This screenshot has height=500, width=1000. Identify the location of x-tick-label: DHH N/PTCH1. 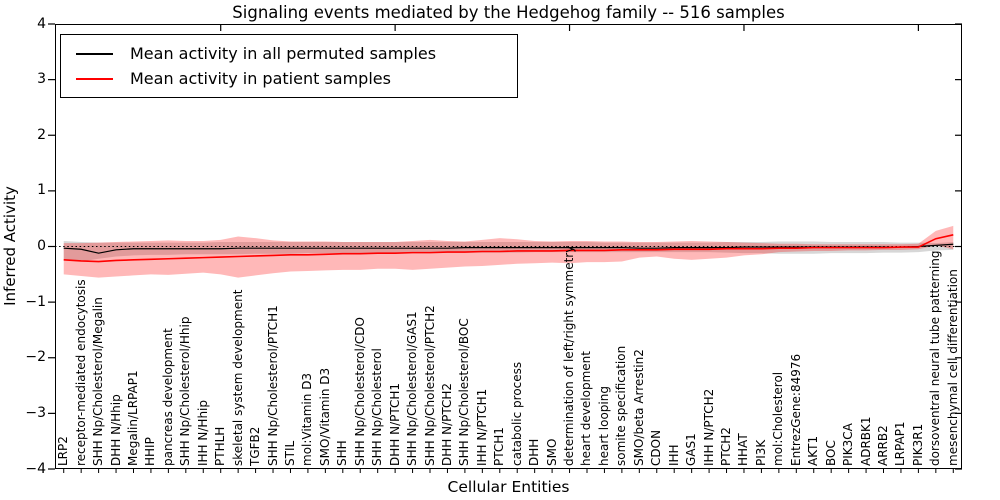
(394, 424).